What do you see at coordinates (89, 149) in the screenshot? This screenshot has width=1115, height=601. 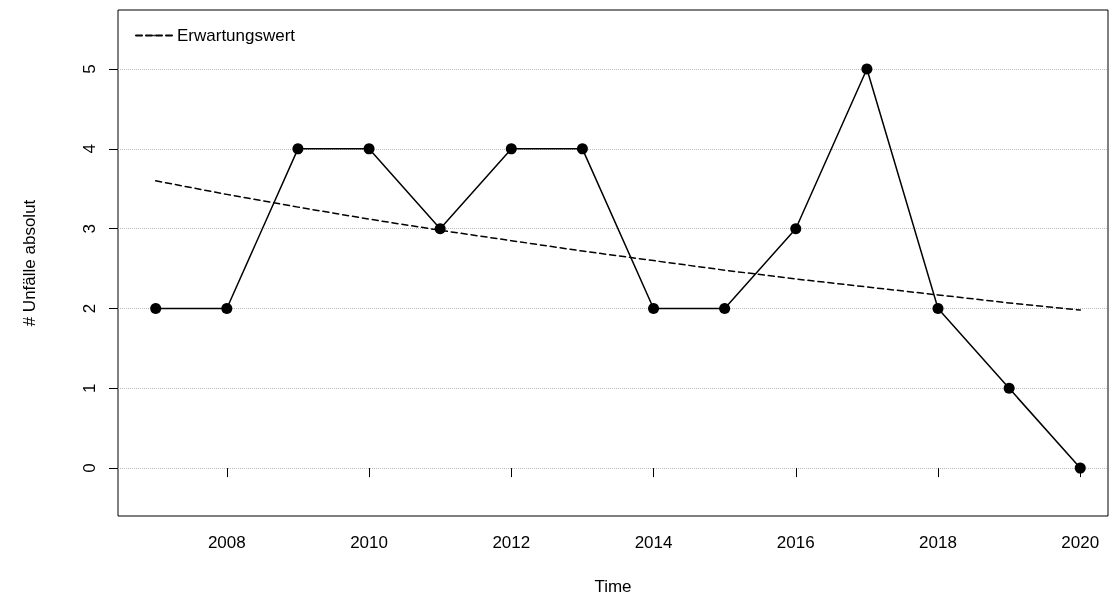 I see `y-tick-label: 4` at bounding box center [89, 149].